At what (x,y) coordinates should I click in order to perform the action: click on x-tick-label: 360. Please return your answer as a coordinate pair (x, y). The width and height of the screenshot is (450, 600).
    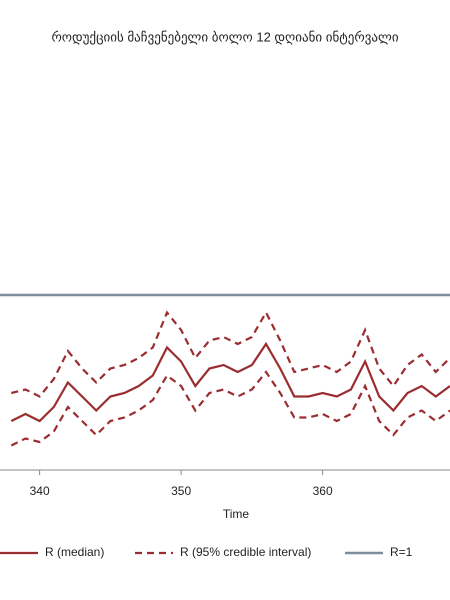
    Looking at the image, I should click on (323, 491).